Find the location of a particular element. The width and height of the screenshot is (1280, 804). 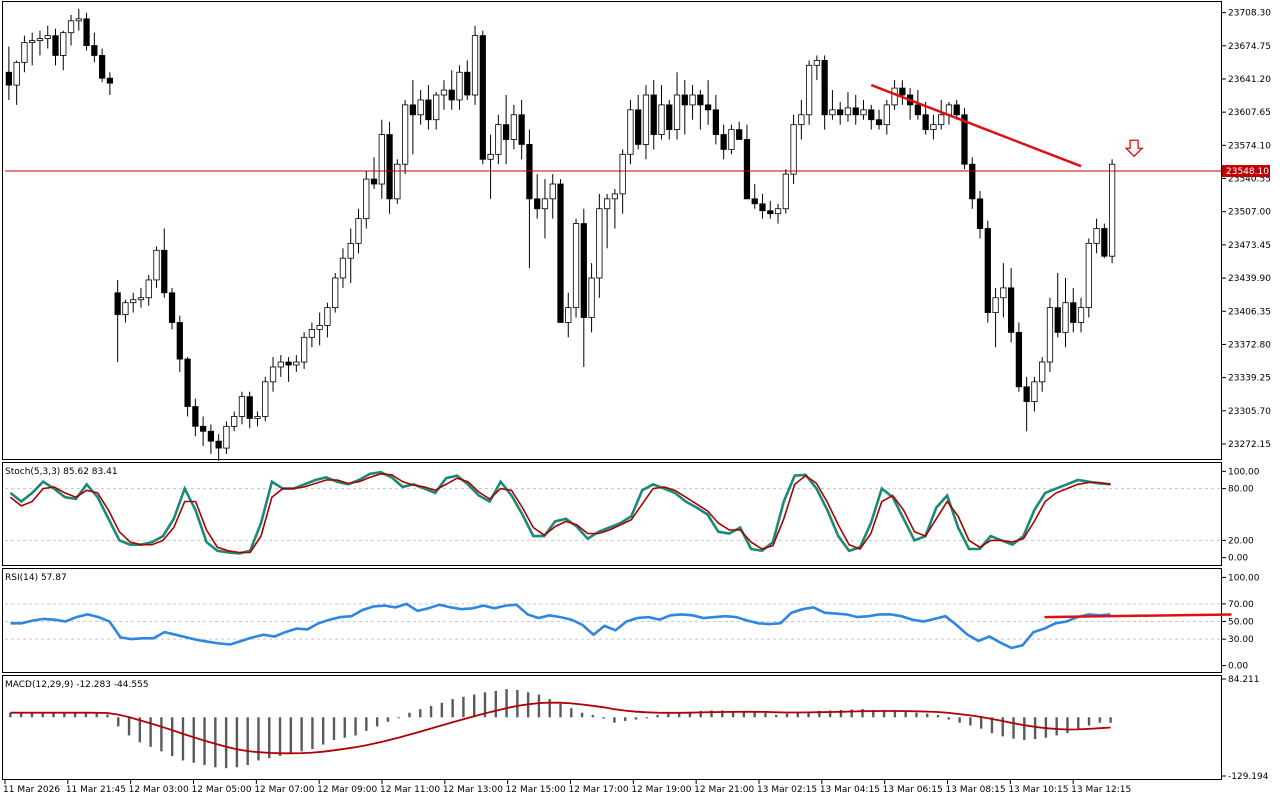

price-axis-label: 23708.30 is located at coordinates (1249, 14).